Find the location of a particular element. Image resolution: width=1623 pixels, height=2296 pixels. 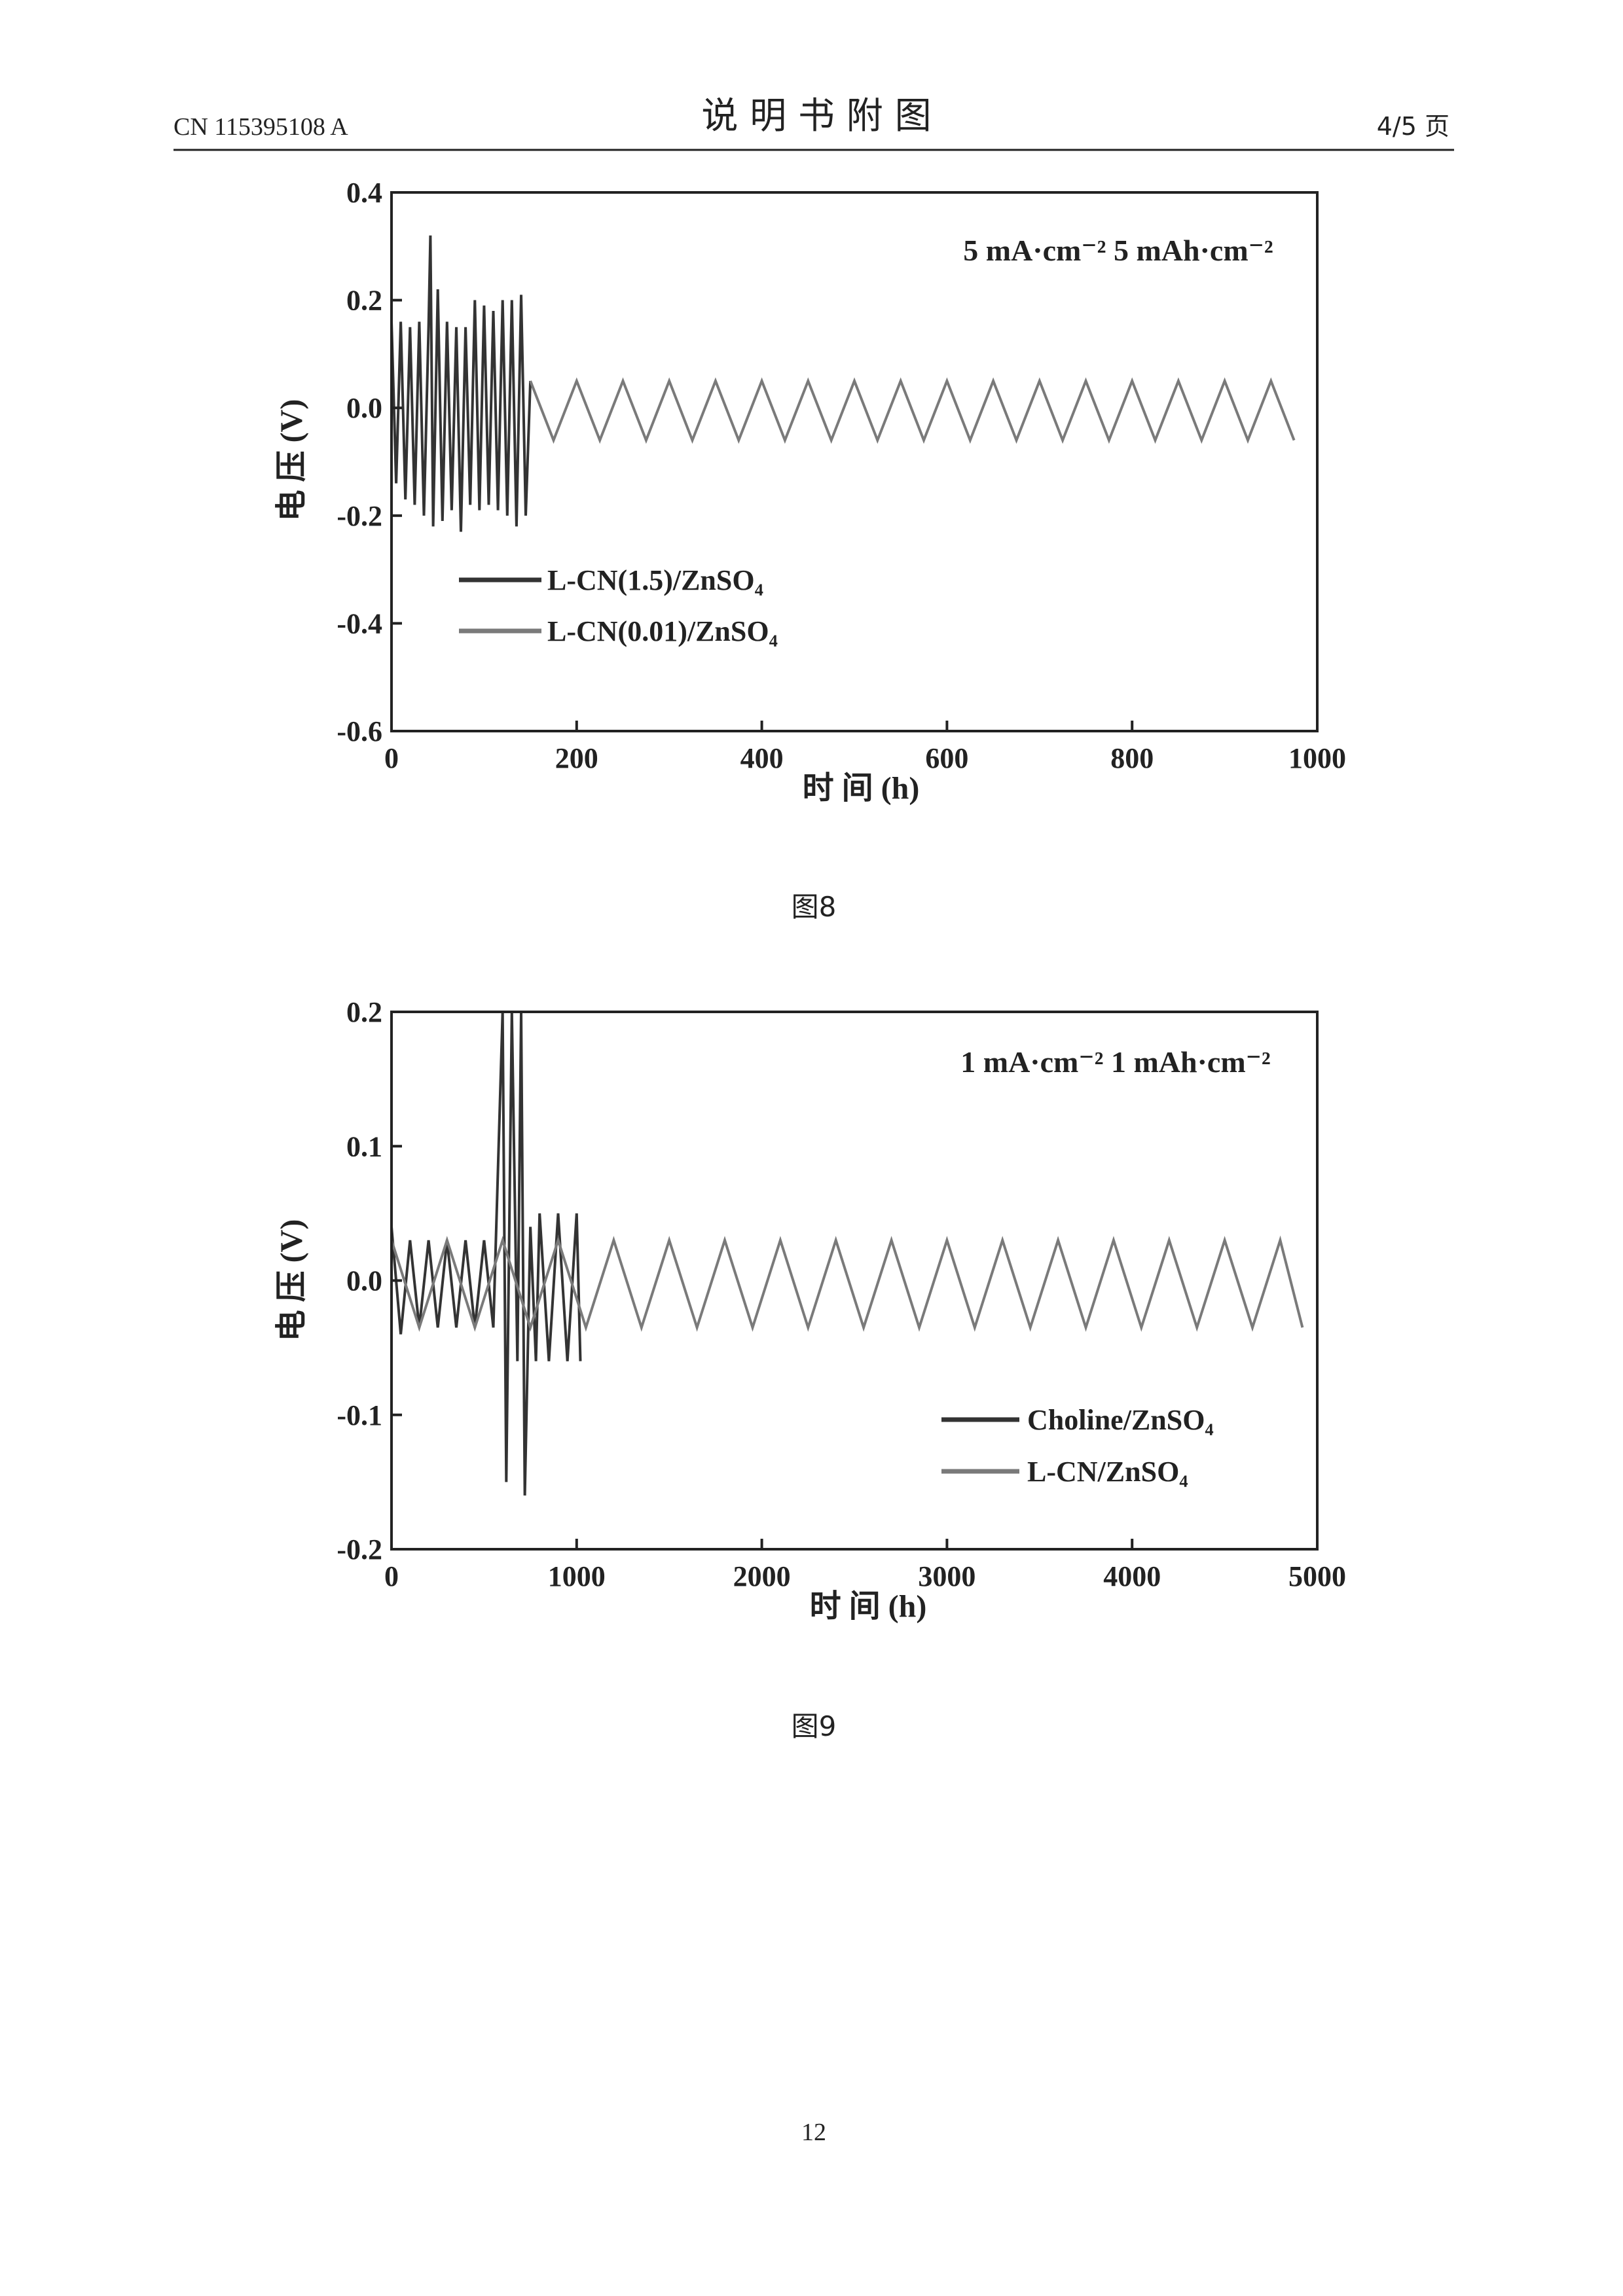

figure-caption: 图8 is located at coordinates (814, 907).